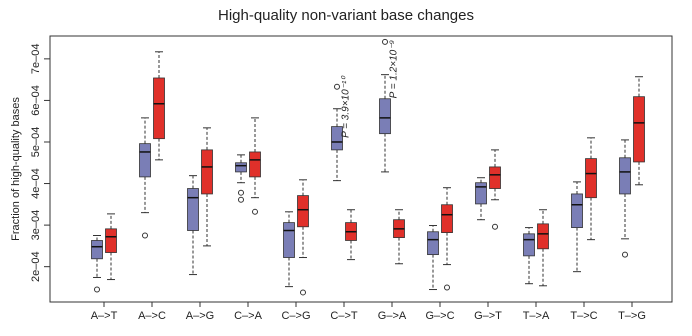  Describe the element at coordinates (346, 15) in the screenshot. I see `chart-title: High-quality non-variant base changes` at that location.